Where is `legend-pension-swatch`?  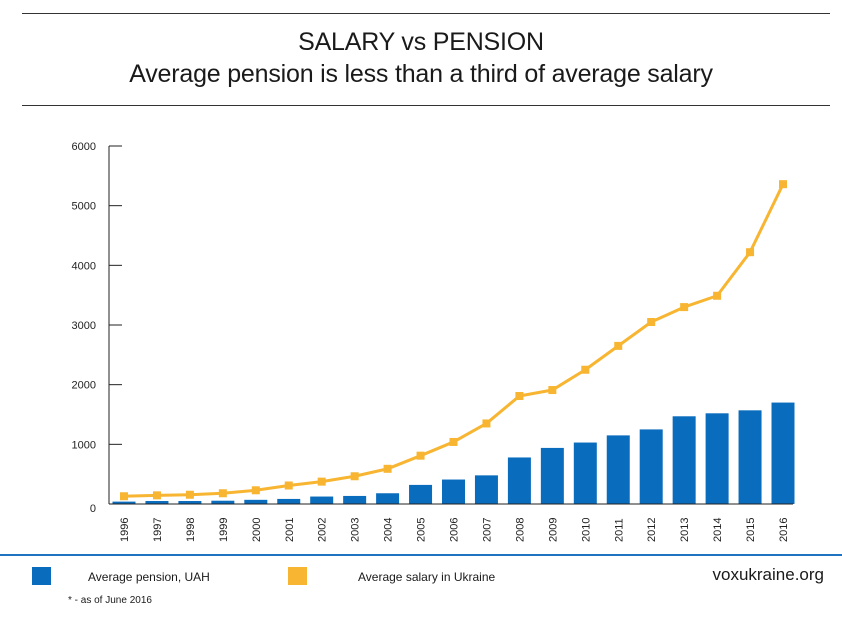
legend-pension-swatch is located at coordinates (41, 576).